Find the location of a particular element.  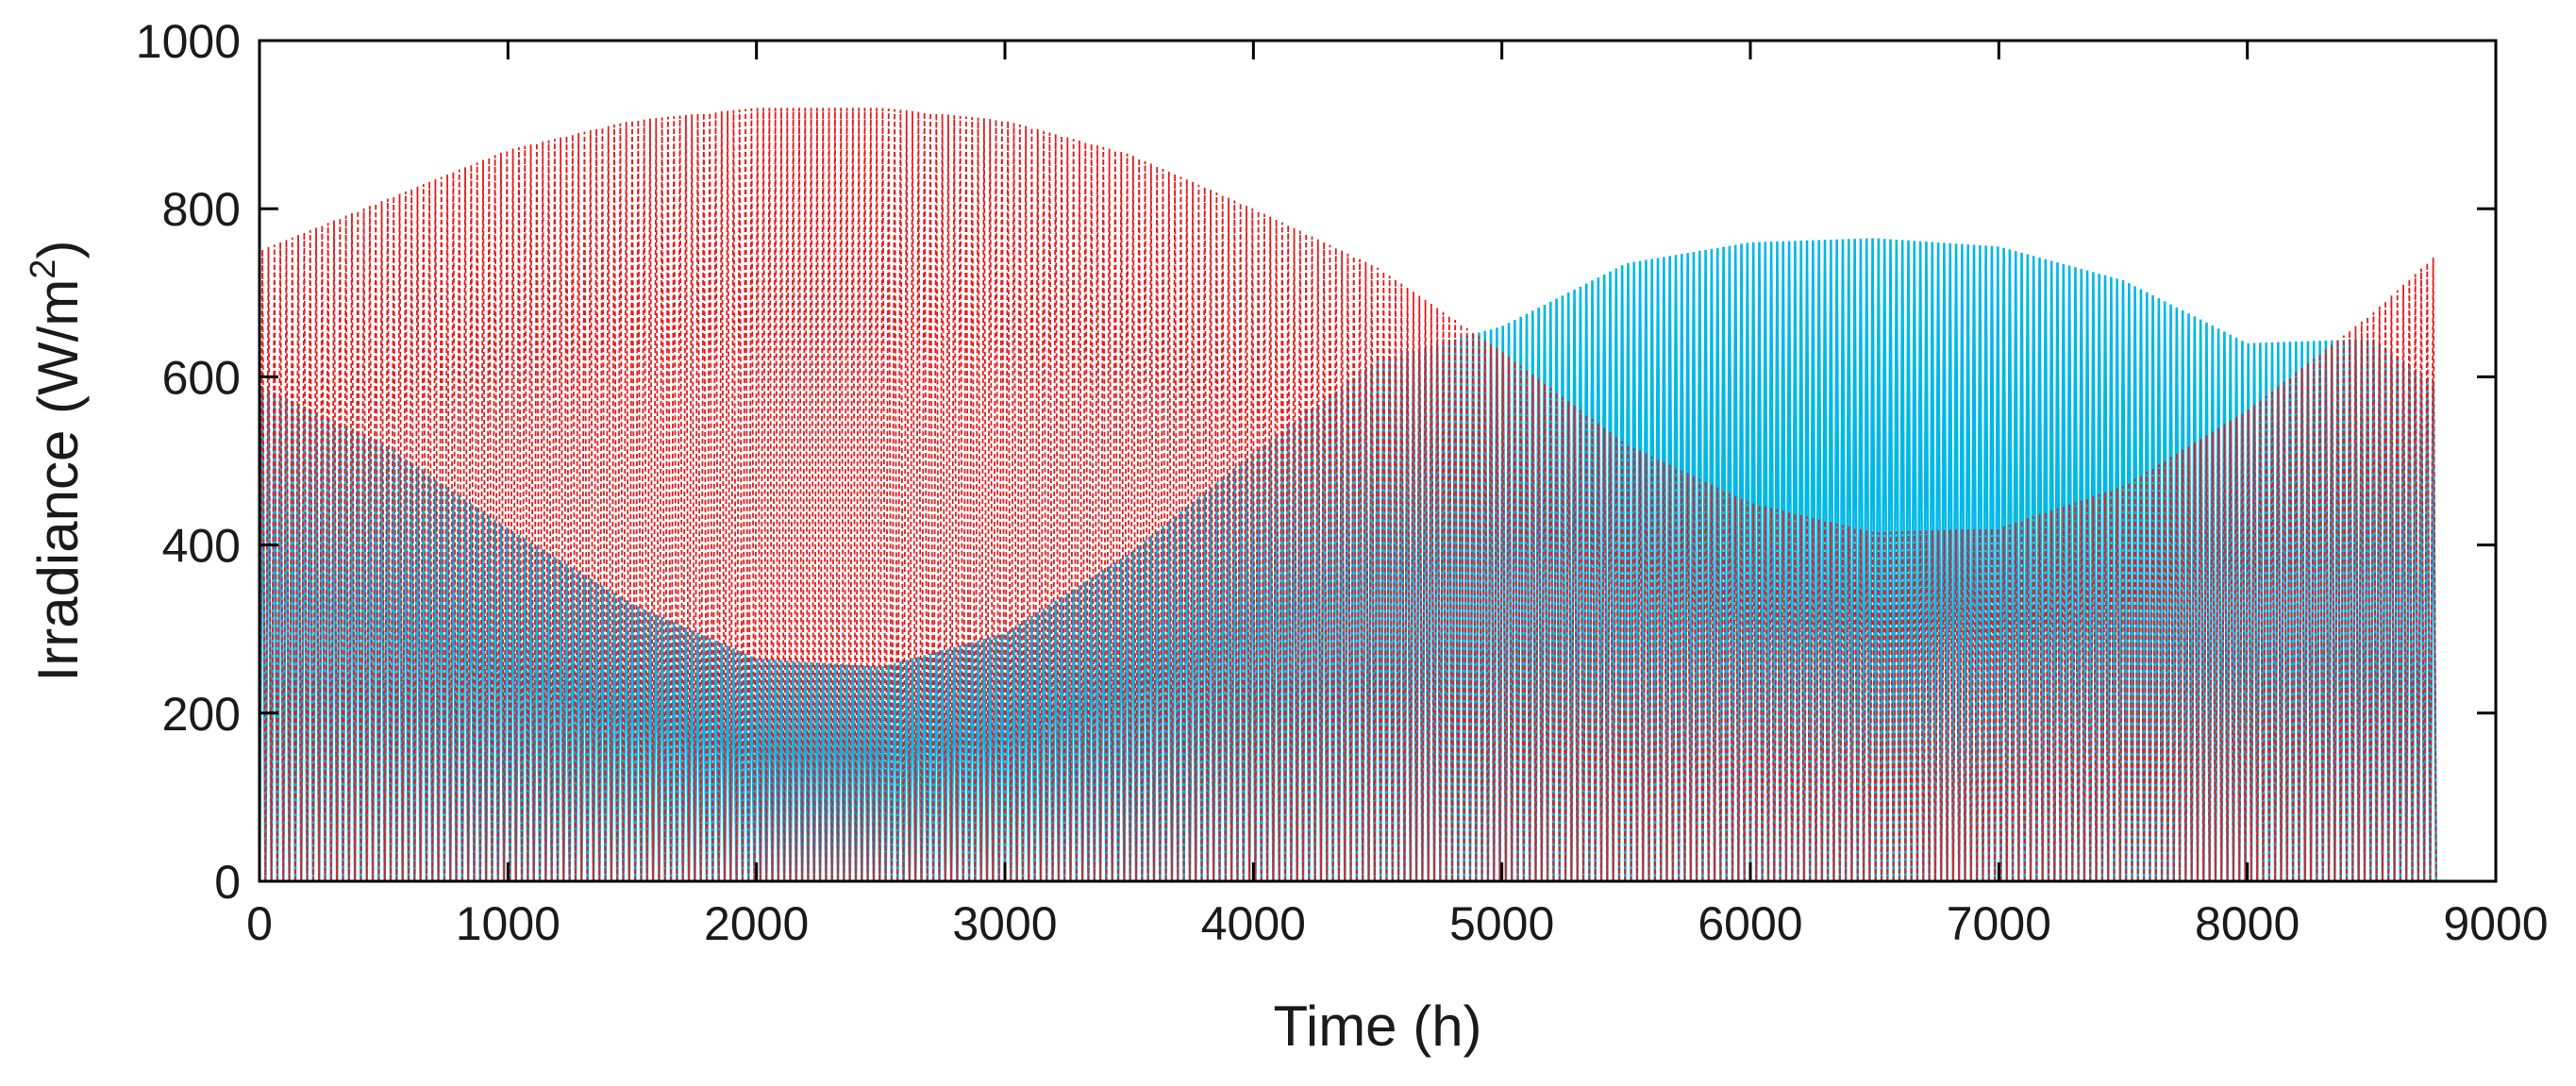

x-tick-label: 3000 is located at coordinates (1004, 923).